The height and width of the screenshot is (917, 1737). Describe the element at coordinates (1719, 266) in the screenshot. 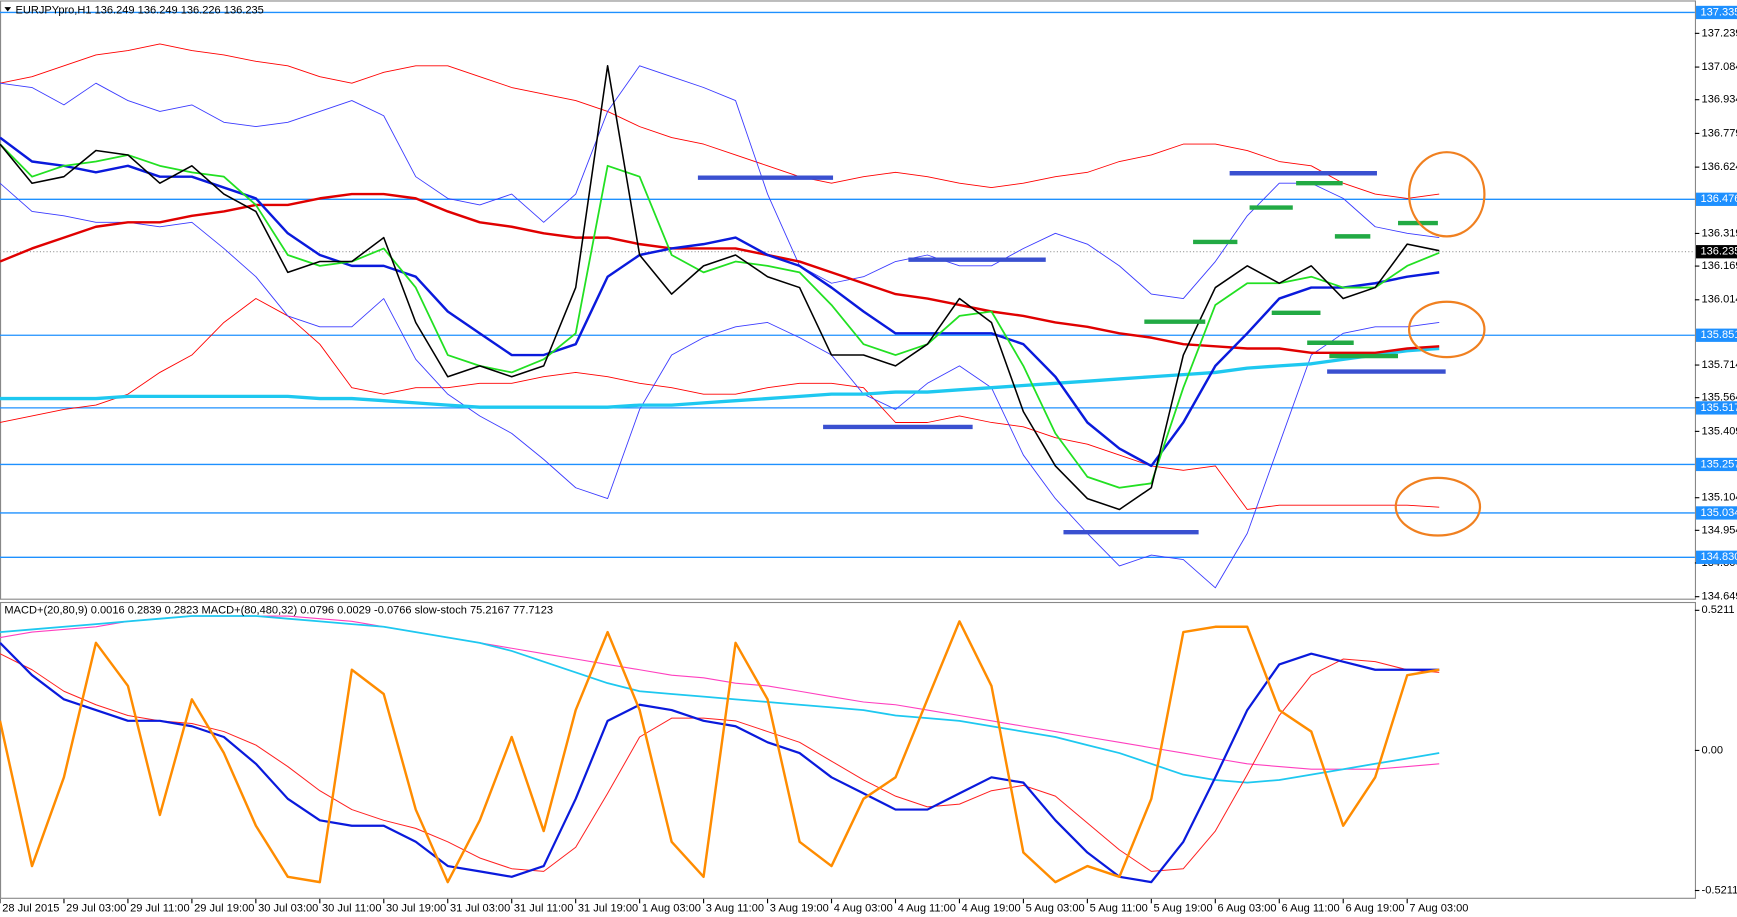

I see `y-tick-label: 136.169` at that location.